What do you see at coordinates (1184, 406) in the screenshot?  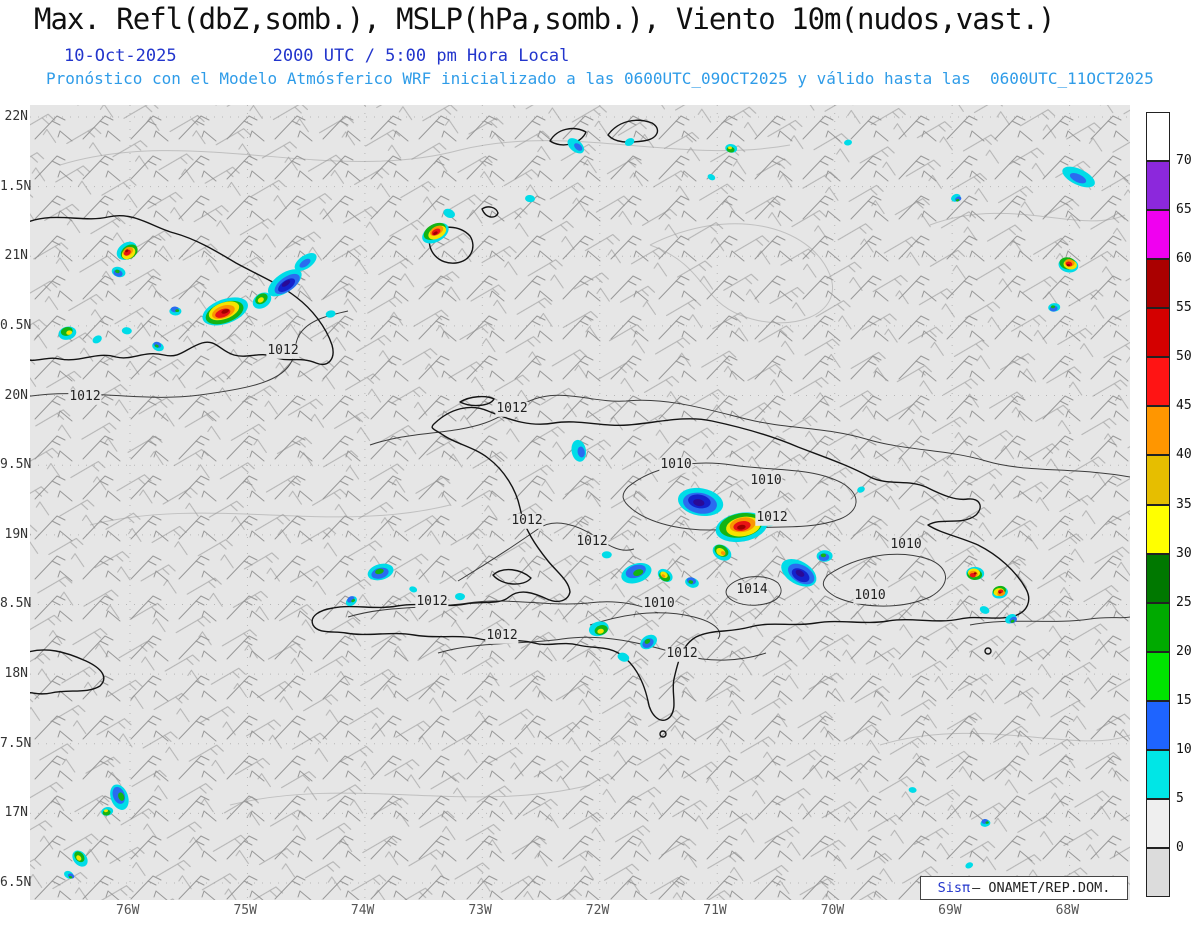 I see `colorbar-label: 45` at bounding box center [1184, 406].